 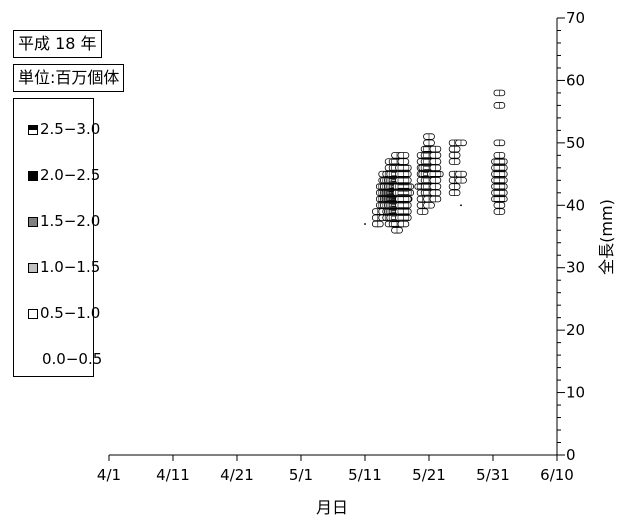 I want to click on legend-item: 1.0−1.5, so click(x=64, y=267).